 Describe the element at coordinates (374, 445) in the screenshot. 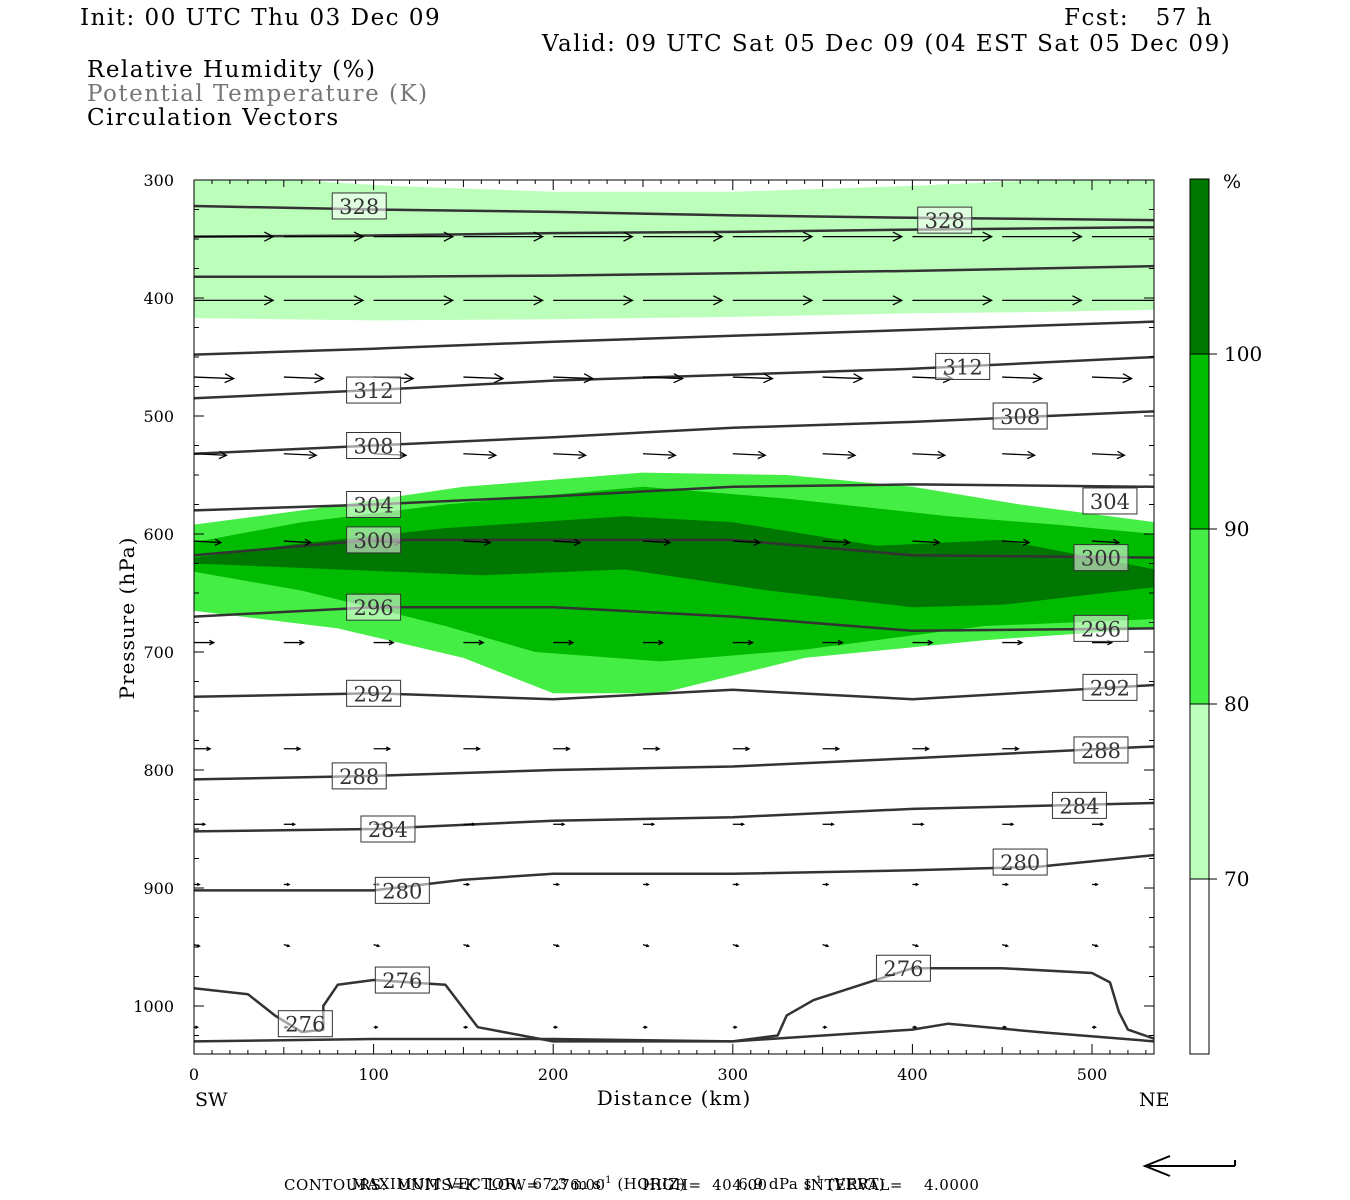

I see `contour-label: 308` at that location.